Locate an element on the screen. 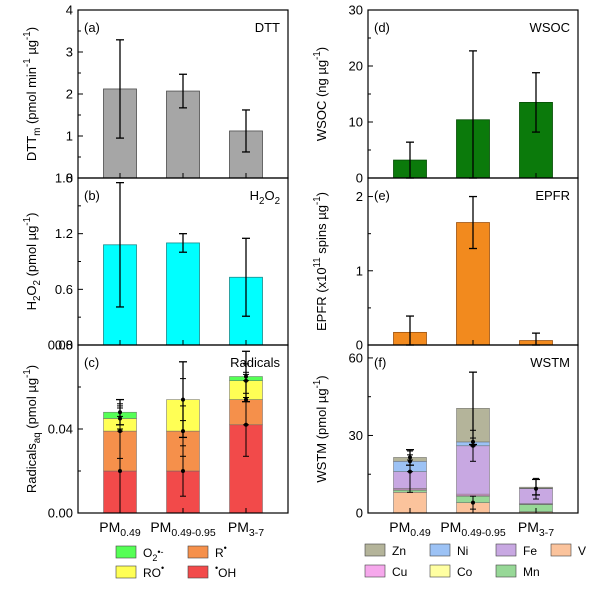 The width and height of the screenshot is (591, 591). legend-radicals: O2•- R• RO• •OH is located at coordinates (175, 561).